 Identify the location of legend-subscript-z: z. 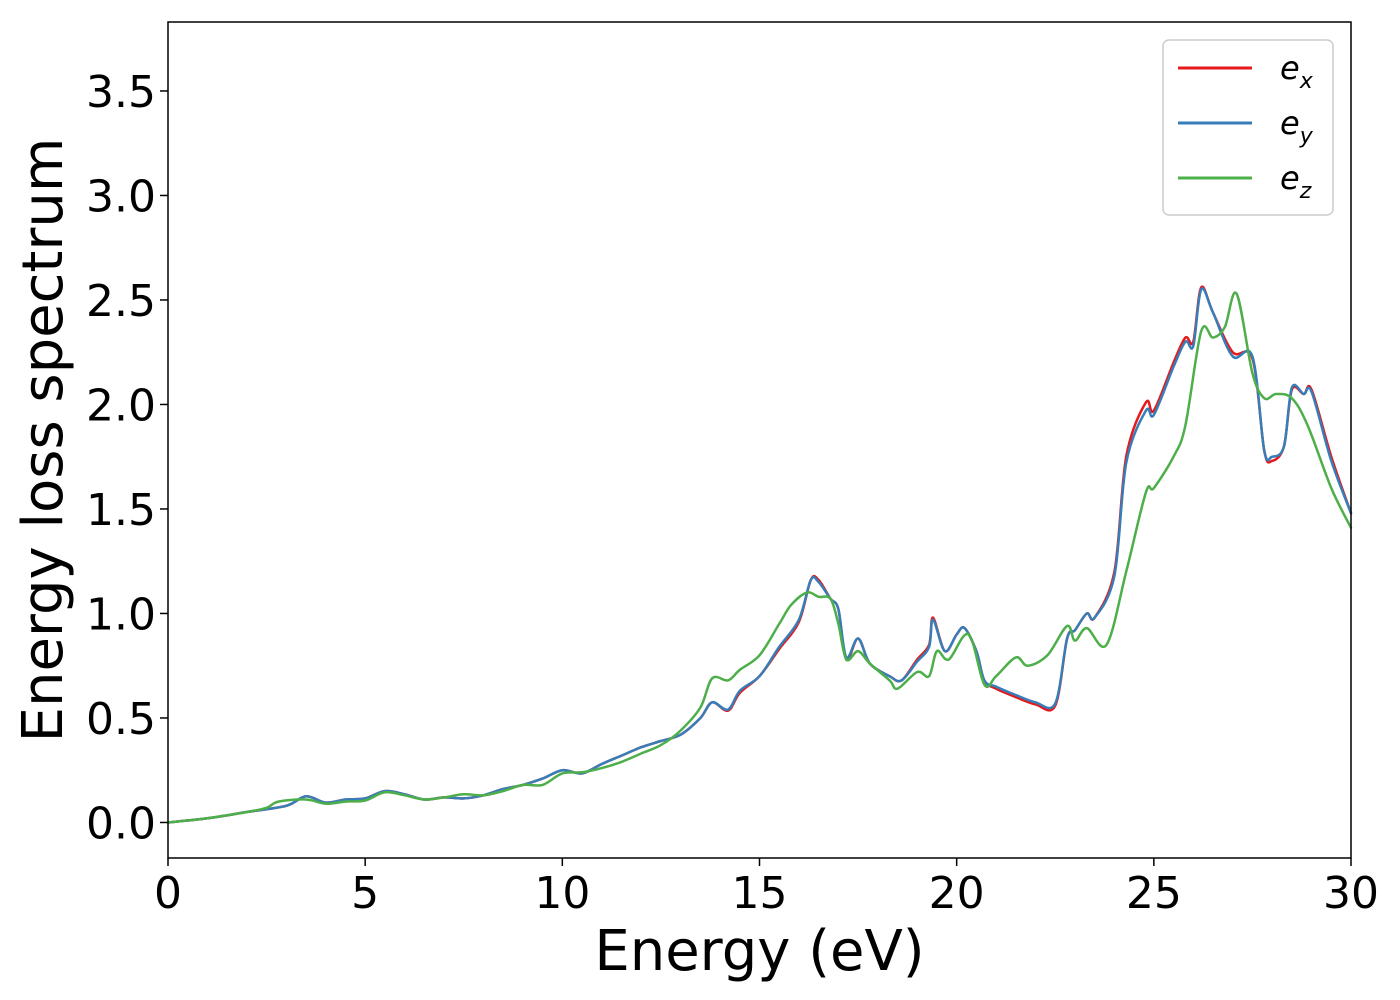
(1305, 191).